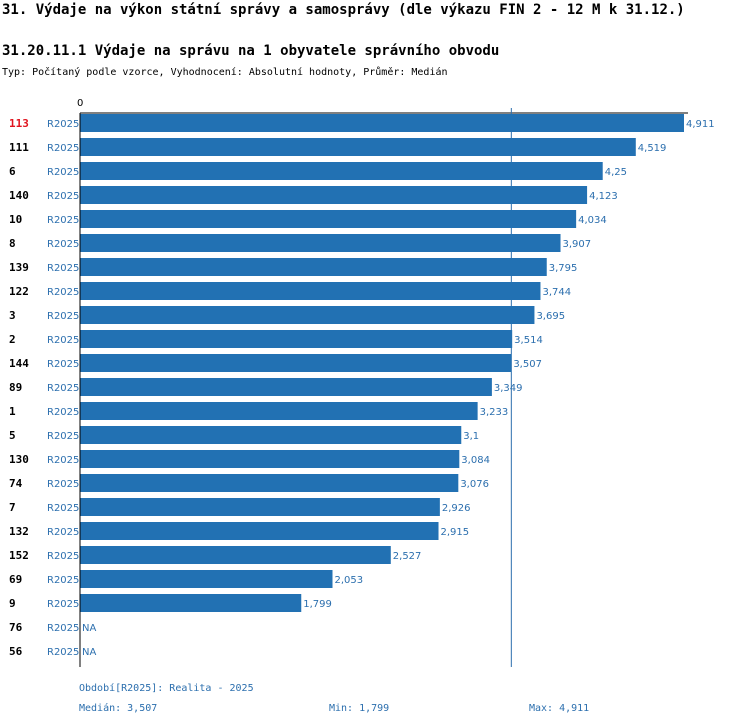 The image size is (750, 726). Describe the element at coordinates (616, 172) in the screenshot. I see `value-label: 4,25` at that location.